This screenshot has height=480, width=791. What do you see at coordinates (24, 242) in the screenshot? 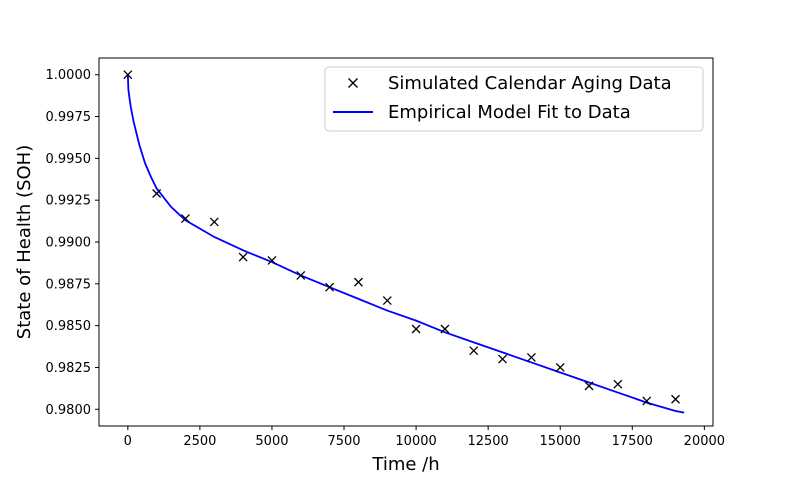
I see `y-axis-label: State of Health (SOH)` at bounding box center [24, 242].